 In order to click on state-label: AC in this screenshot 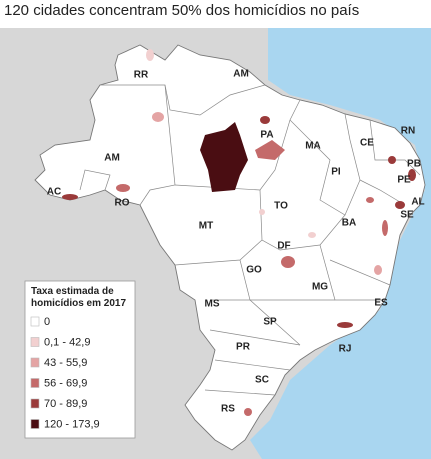, I will do `click(54, 192)`.